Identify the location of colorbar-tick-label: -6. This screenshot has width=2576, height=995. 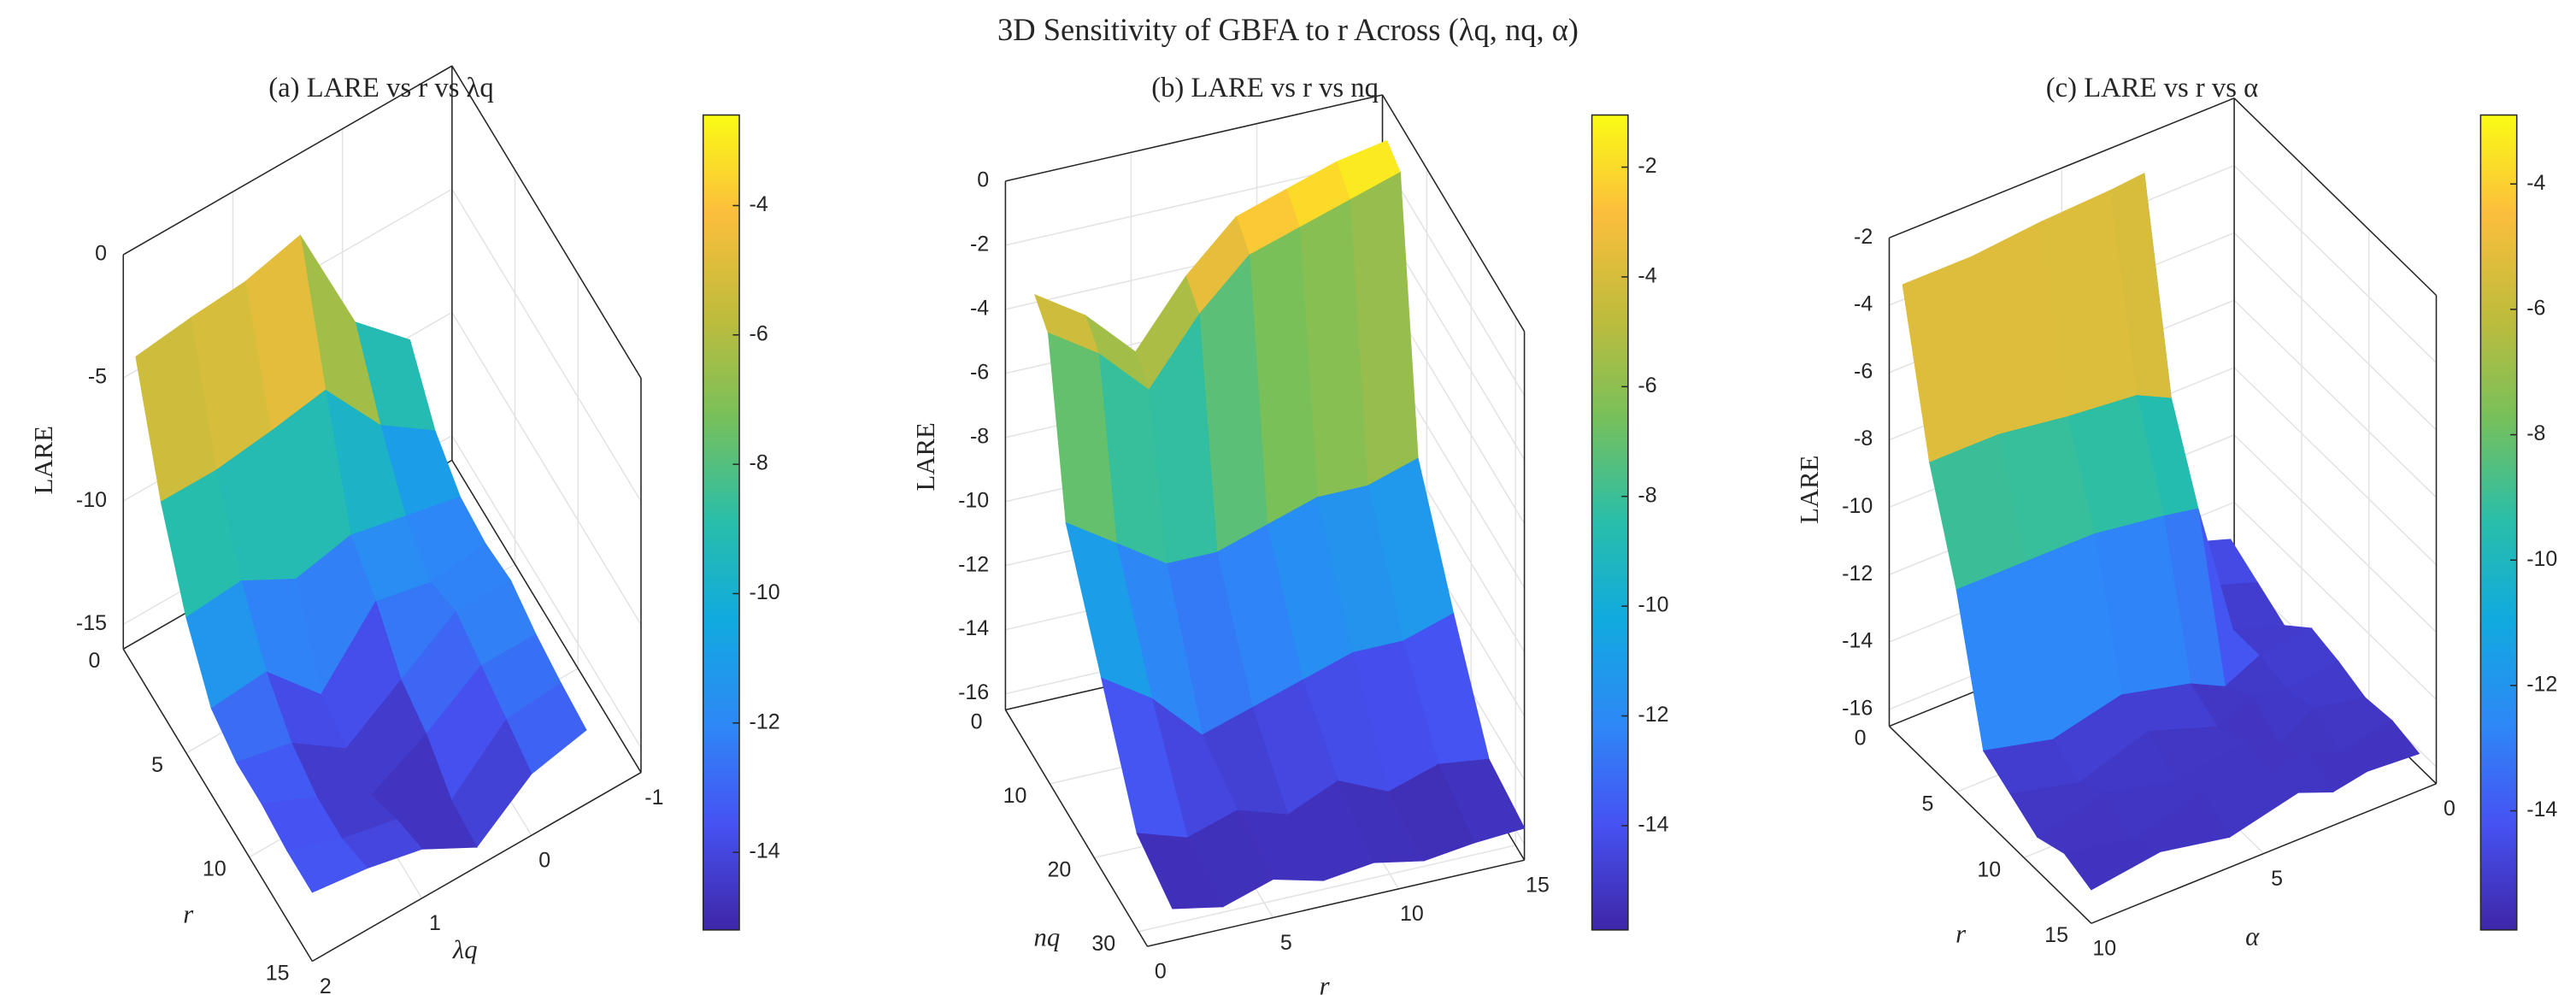
(1647, 385).